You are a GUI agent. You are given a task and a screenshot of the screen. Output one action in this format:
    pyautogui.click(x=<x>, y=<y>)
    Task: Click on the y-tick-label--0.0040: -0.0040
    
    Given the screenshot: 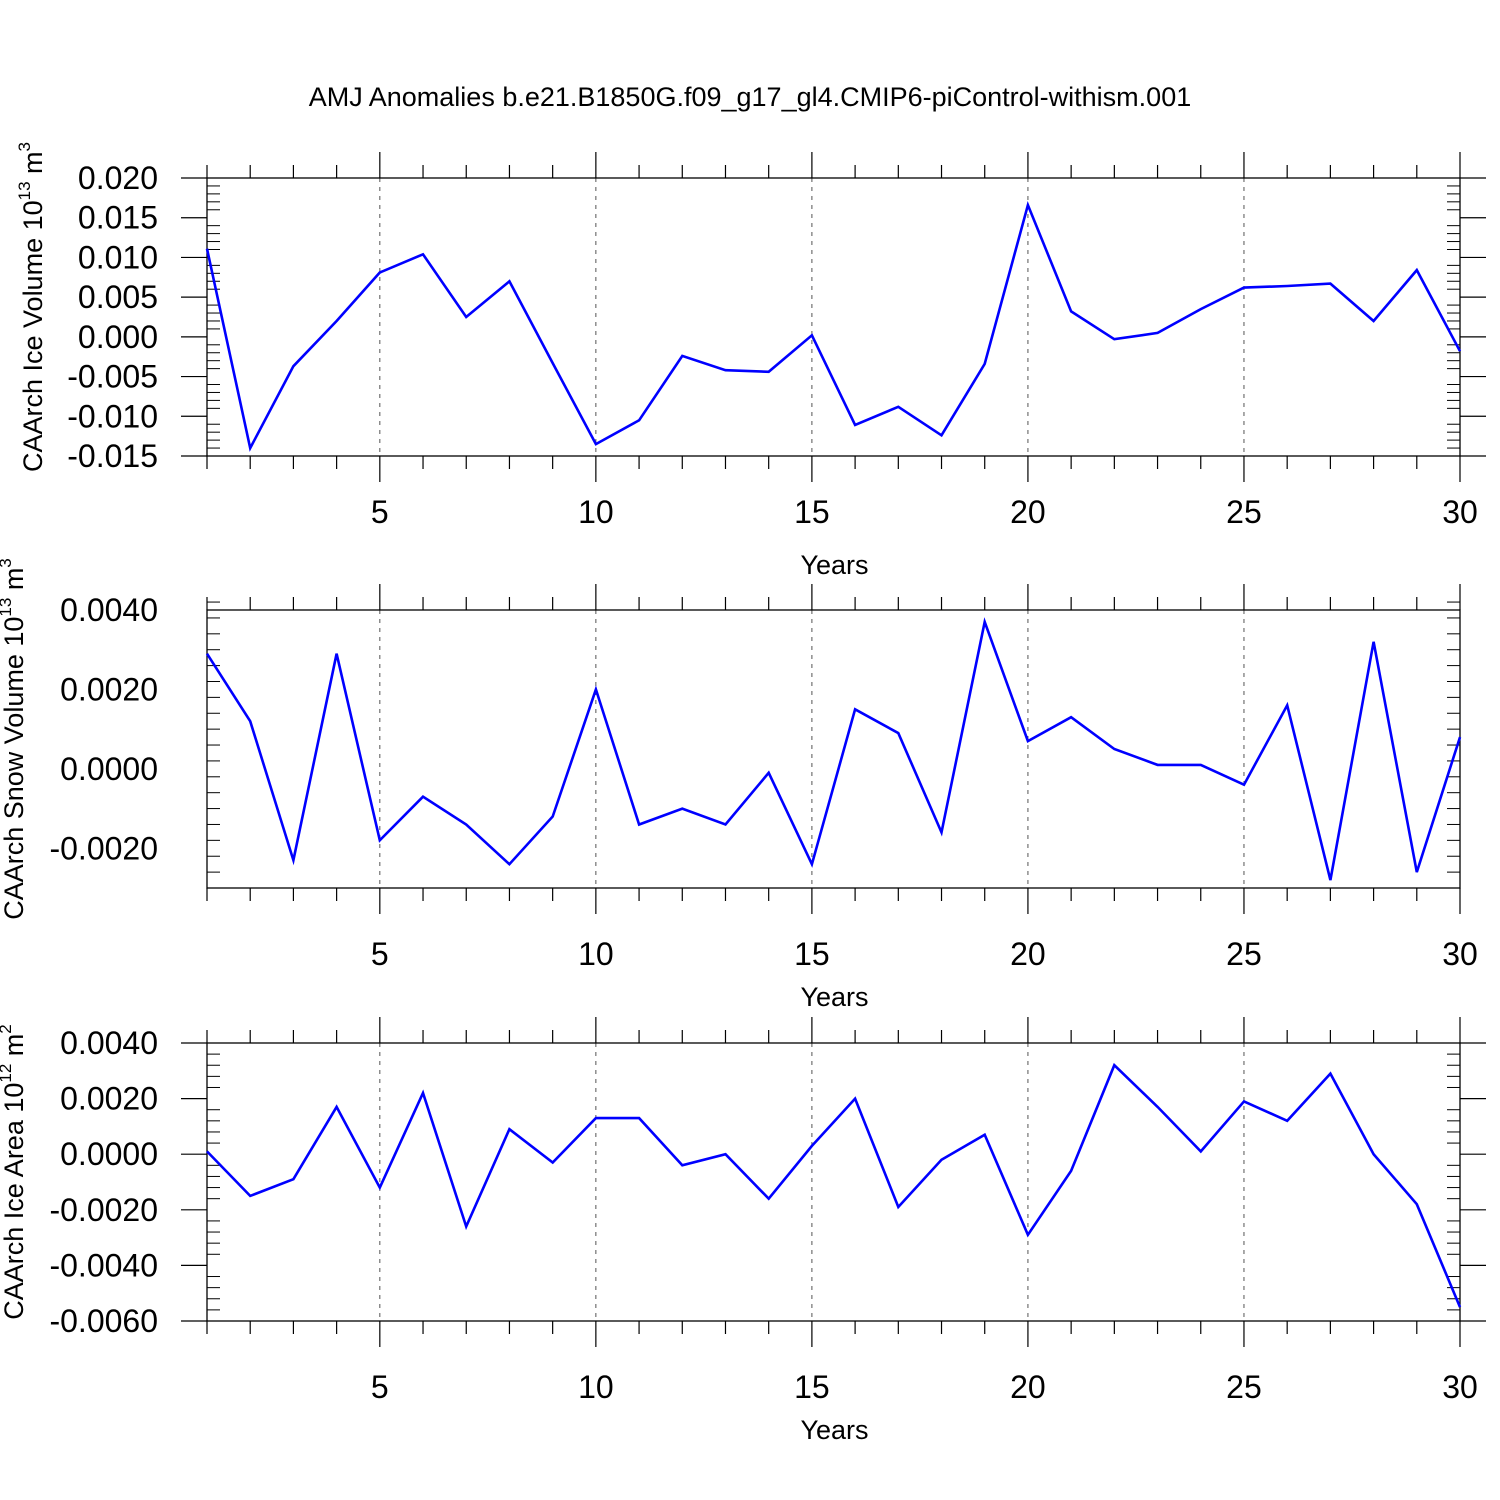 What is the action you would take?
    pyautogui.click(x=103, y=1265)
    